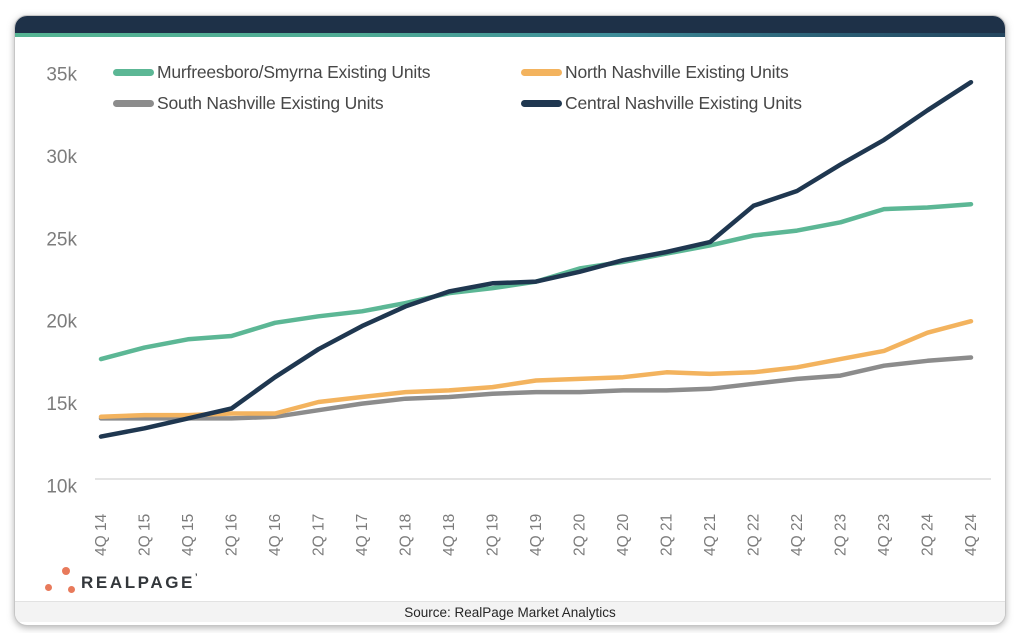 This screenshot has width=1020, height=633. Describe the element at coordinates (319, 535) in the screenshot. I see `svg-text: 2Q 17` at that location.